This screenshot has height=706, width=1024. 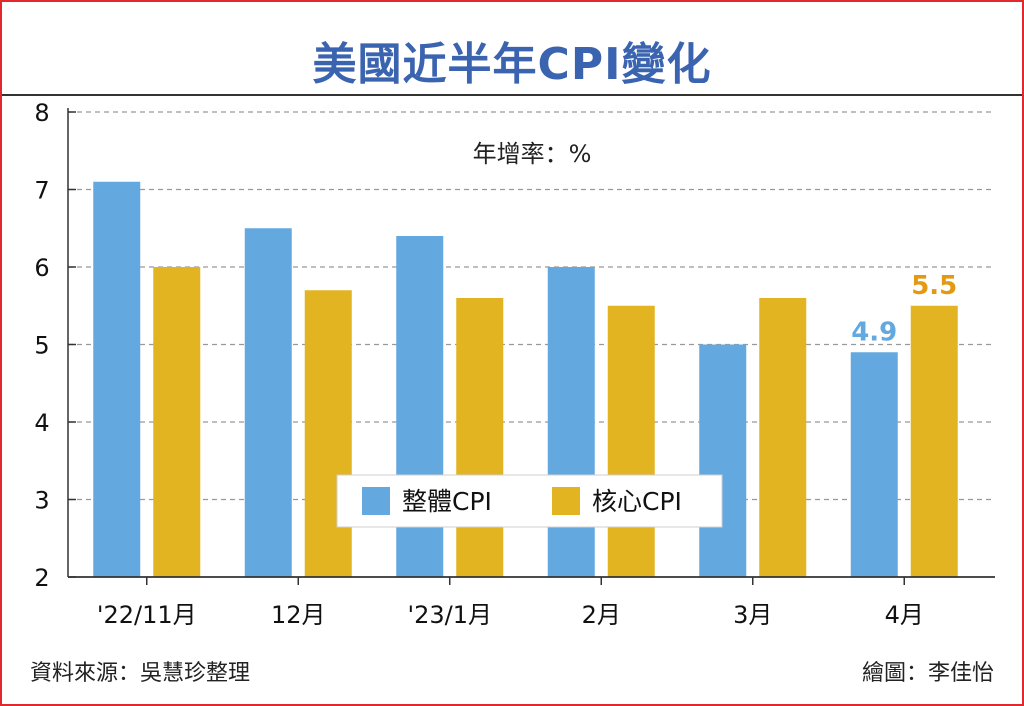 What do you see at coordinates (752, 615) in the screenshot?
I see `x-tick-label: 3月` at bounding box center [752, 615].